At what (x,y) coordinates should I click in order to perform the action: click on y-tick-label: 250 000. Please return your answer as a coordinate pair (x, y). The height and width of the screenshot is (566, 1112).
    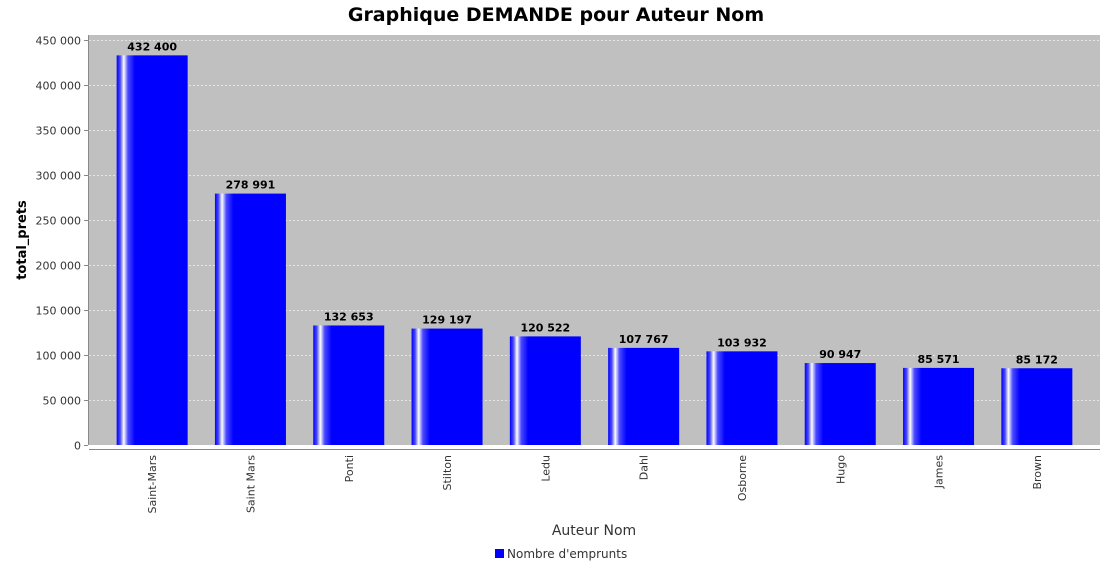
    Looking at the image, I should click on (59, 221).